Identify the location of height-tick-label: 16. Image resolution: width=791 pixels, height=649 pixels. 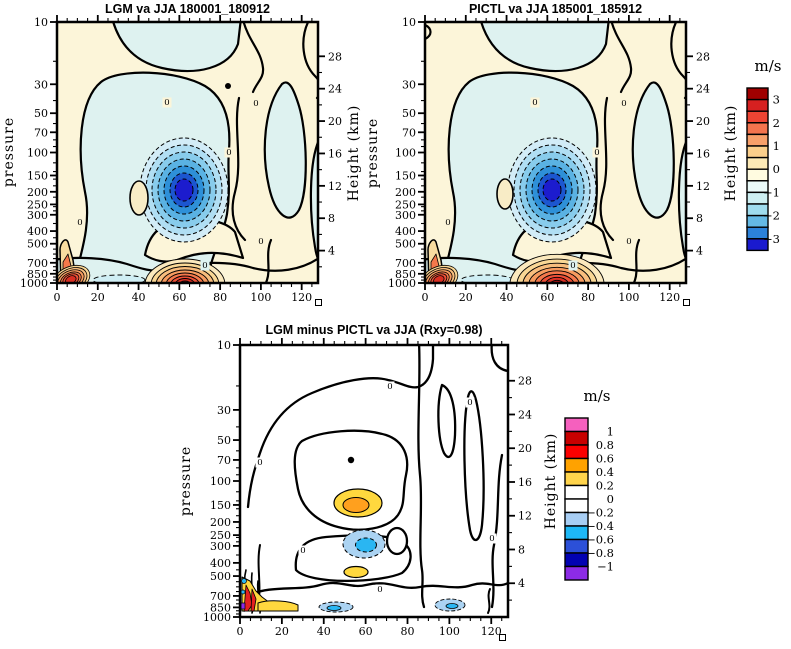
(335, 153).